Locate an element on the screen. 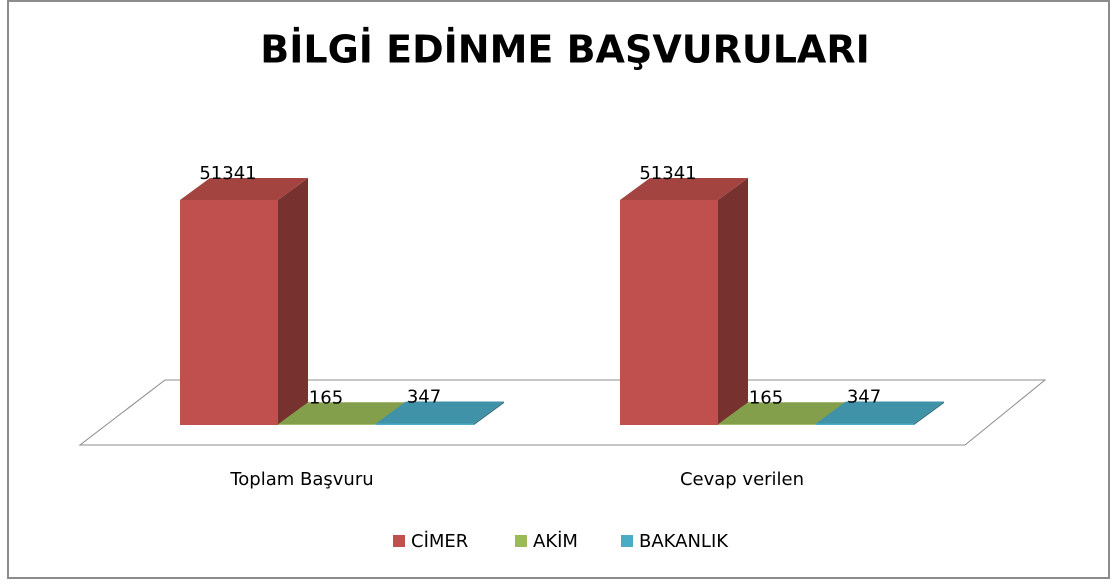 The height and width of the screenshot is (585, 1117). x-tick-label: Cevap verilen is located at coordinates (742, 479).